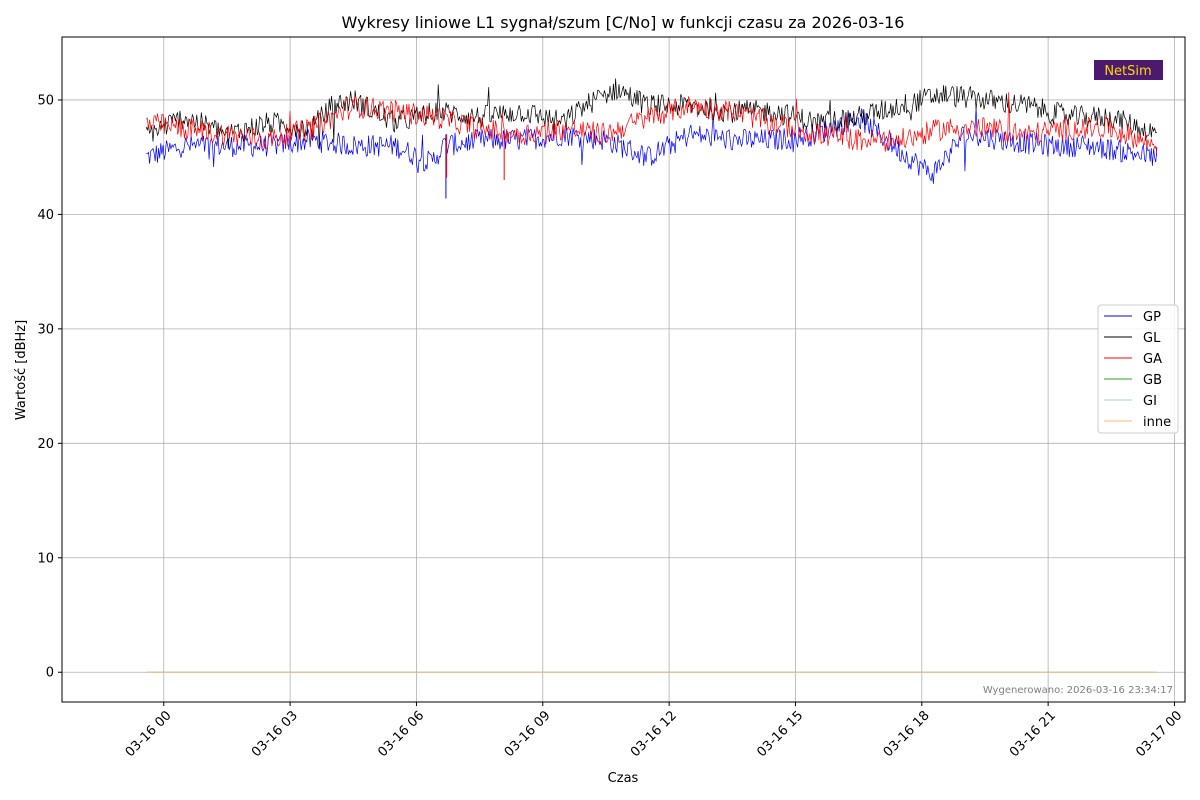  I want to click on y-tick-label: 50, so click(45, 100).